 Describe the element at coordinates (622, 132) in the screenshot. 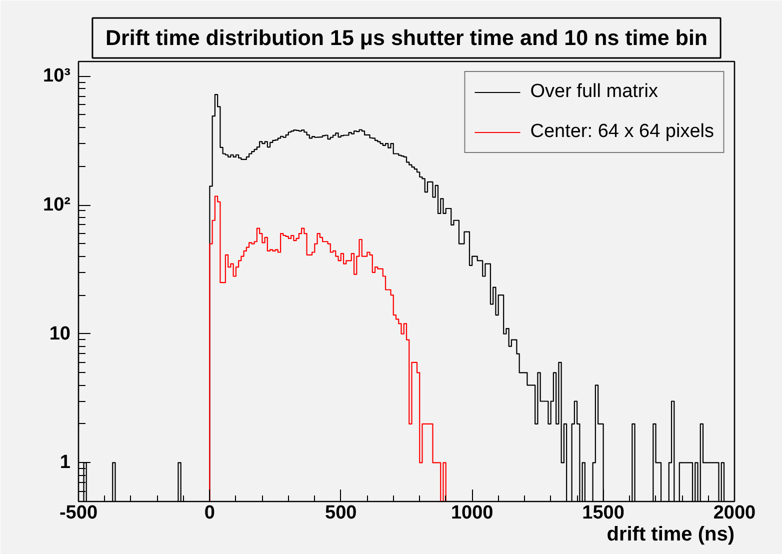

I see `legend-label: Center: 64 x 64 pixels` at that location.